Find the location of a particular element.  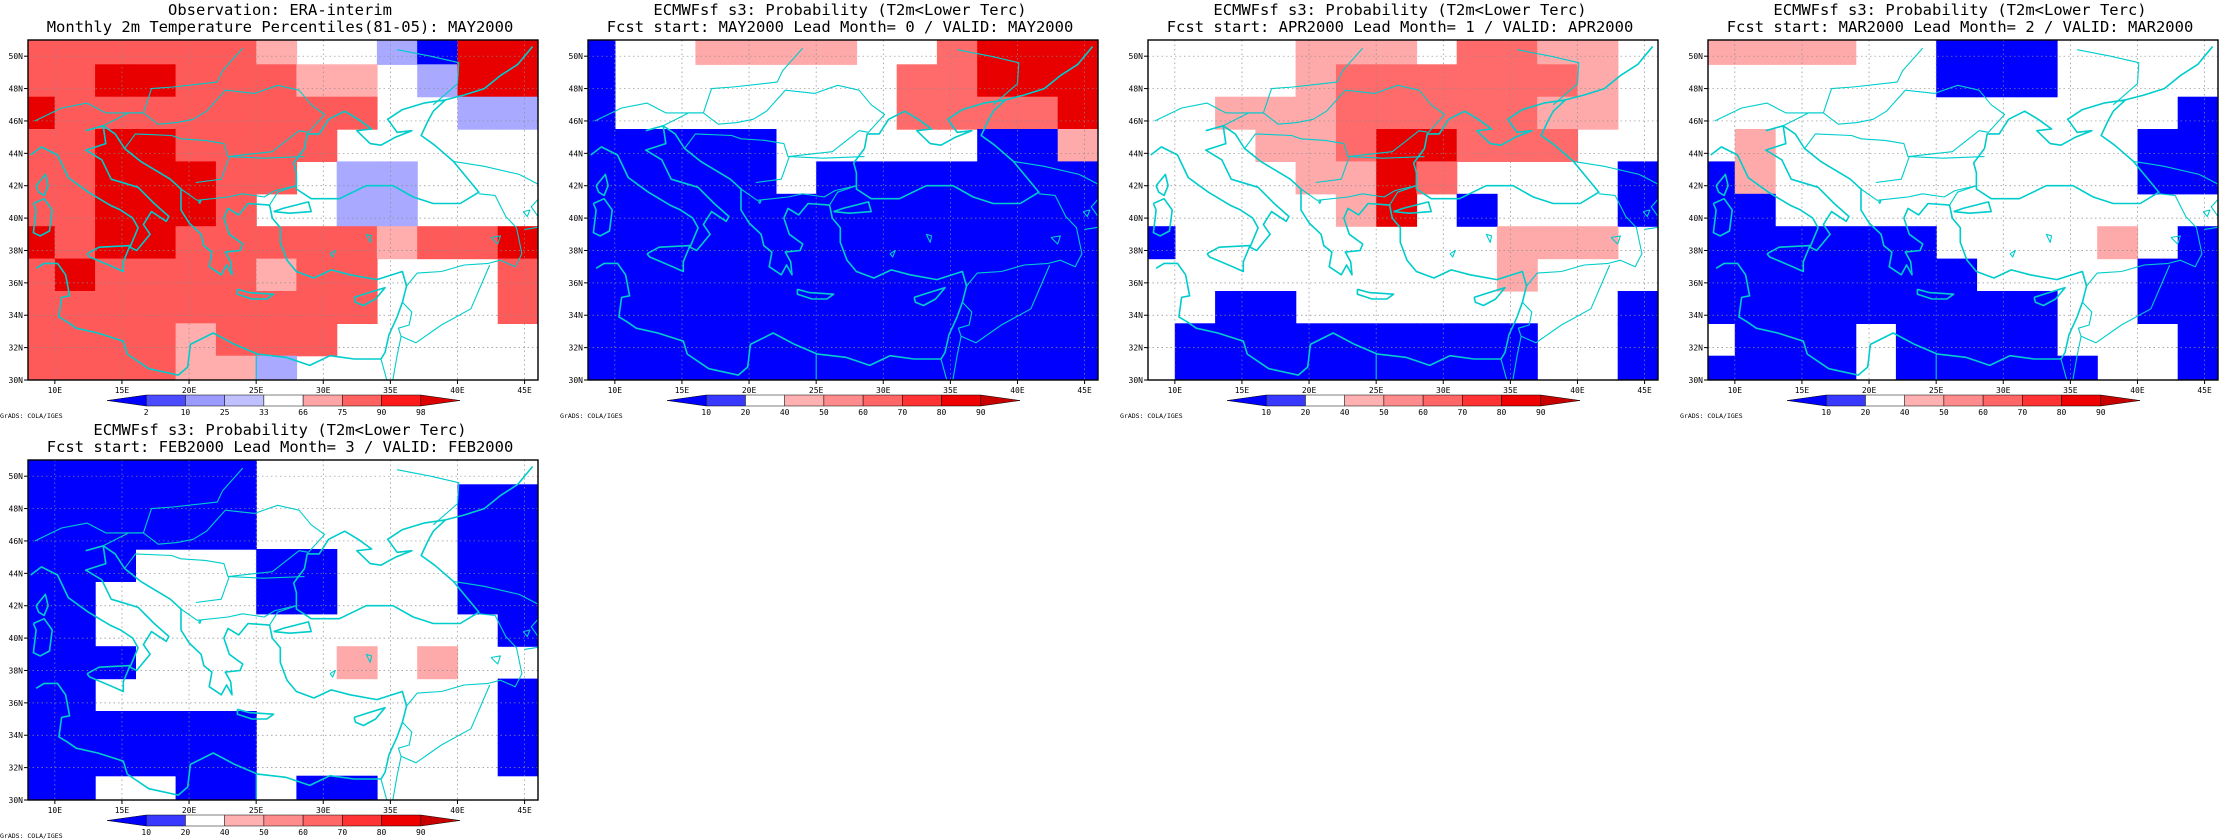

colorbar-label: 70 is located at coordinates (903, 412).